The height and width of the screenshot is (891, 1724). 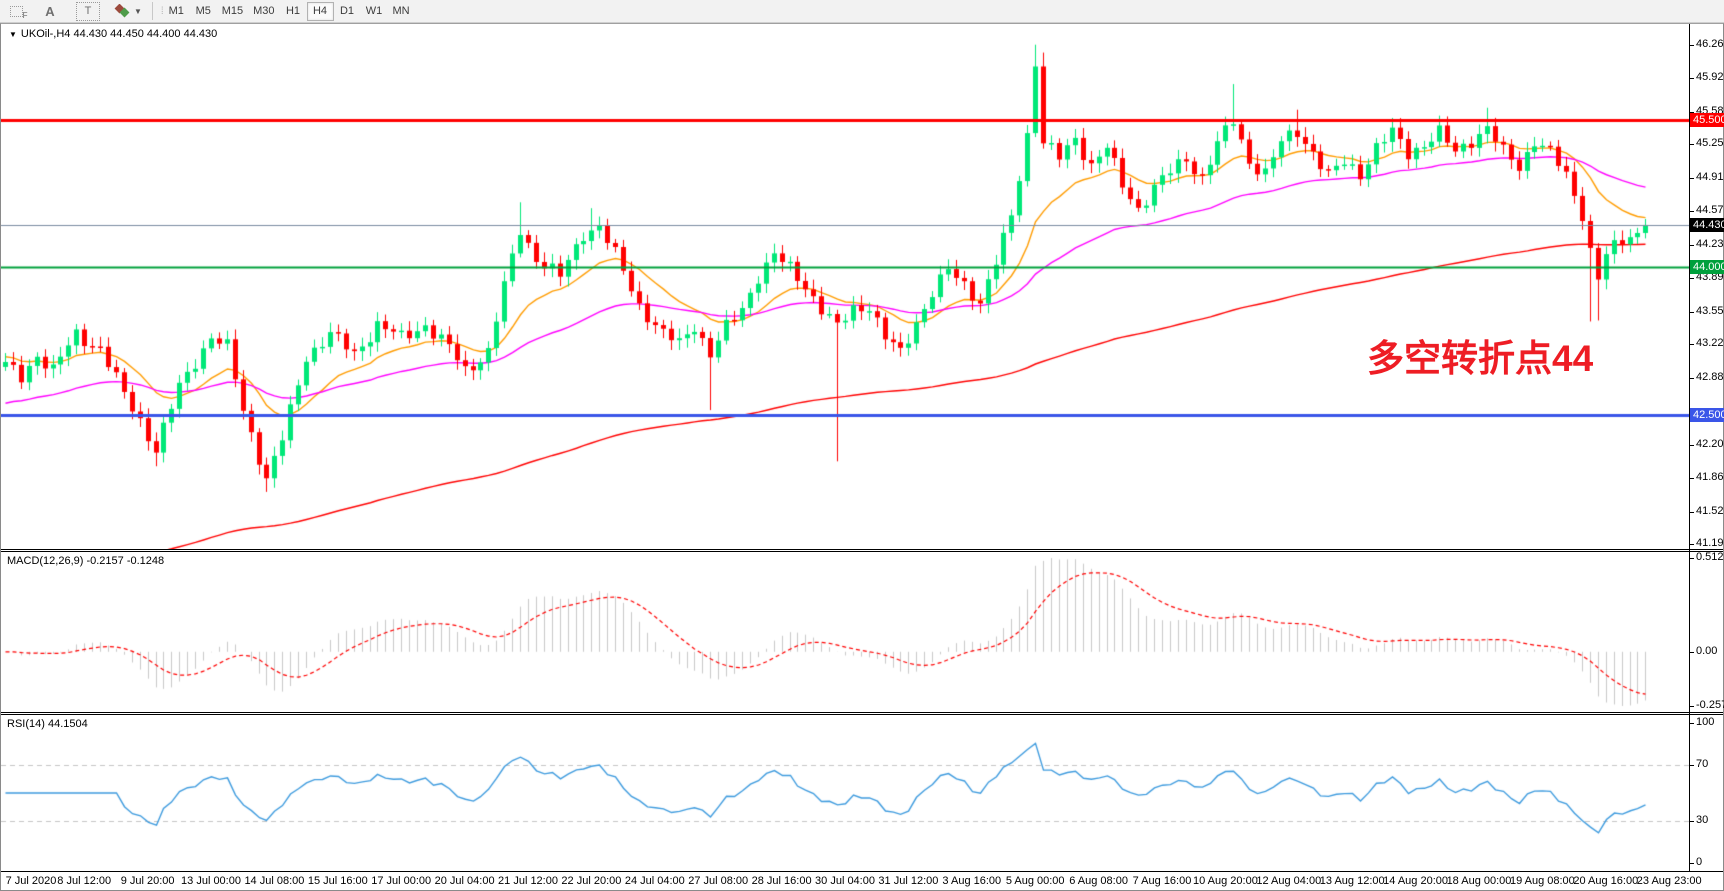 I want to click on macd-indicator-label: MACD(12,26,9) -0.2157 -0.1248, so click(x=86, y=561).